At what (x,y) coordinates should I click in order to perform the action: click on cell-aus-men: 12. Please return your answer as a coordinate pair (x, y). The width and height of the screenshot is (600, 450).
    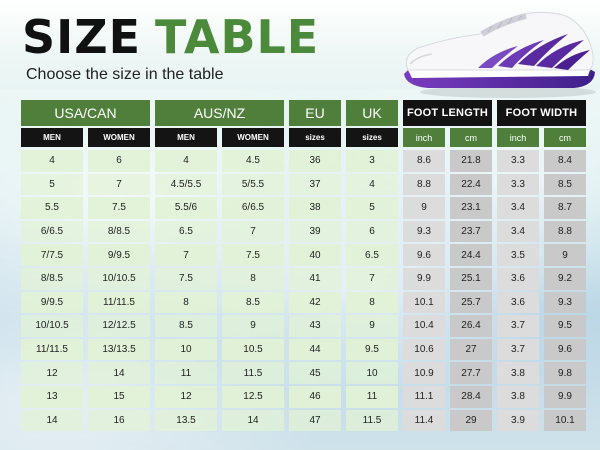
    Looking at the image, I should click on (186, 396).